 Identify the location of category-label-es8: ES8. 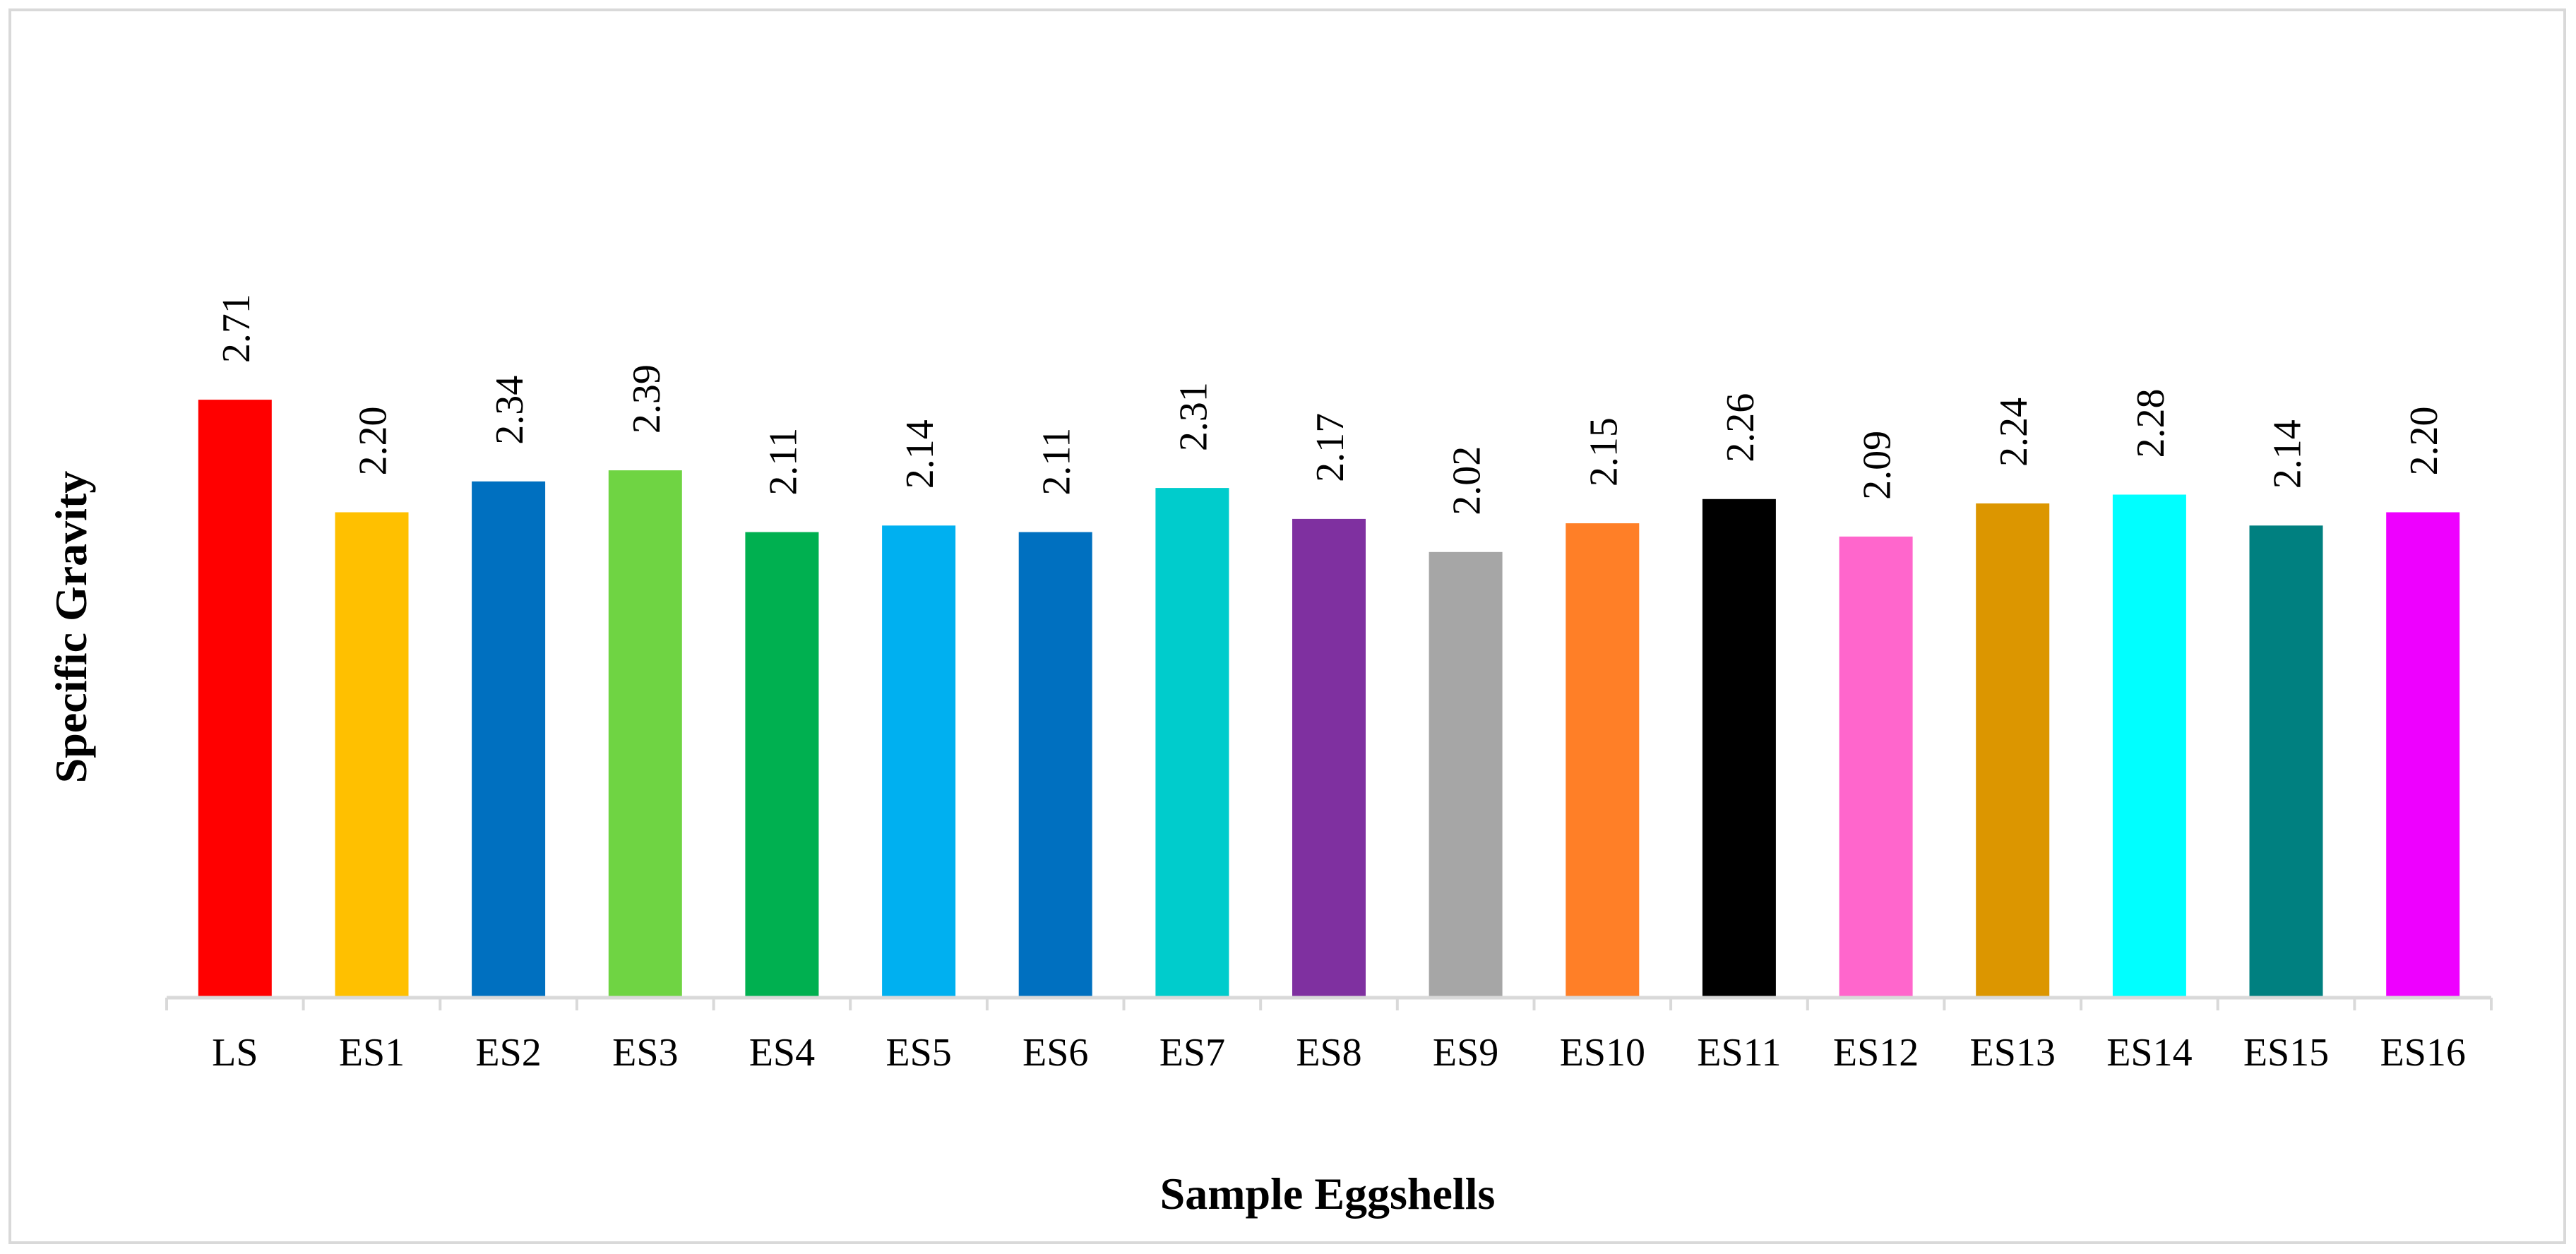
(1328, 1053).